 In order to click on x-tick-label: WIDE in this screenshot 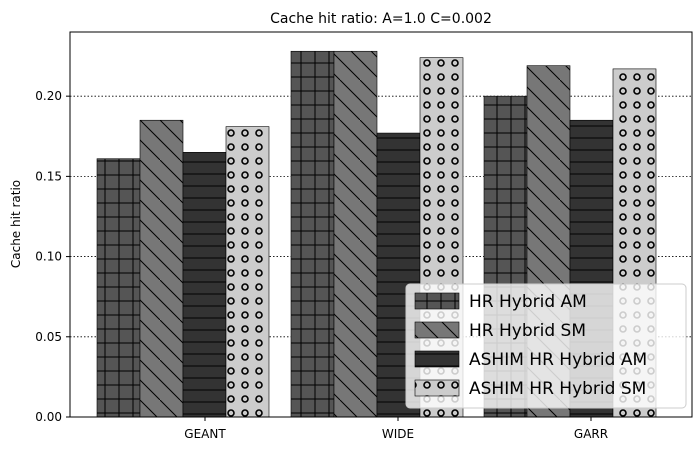, I will do `click(398, 434)`.